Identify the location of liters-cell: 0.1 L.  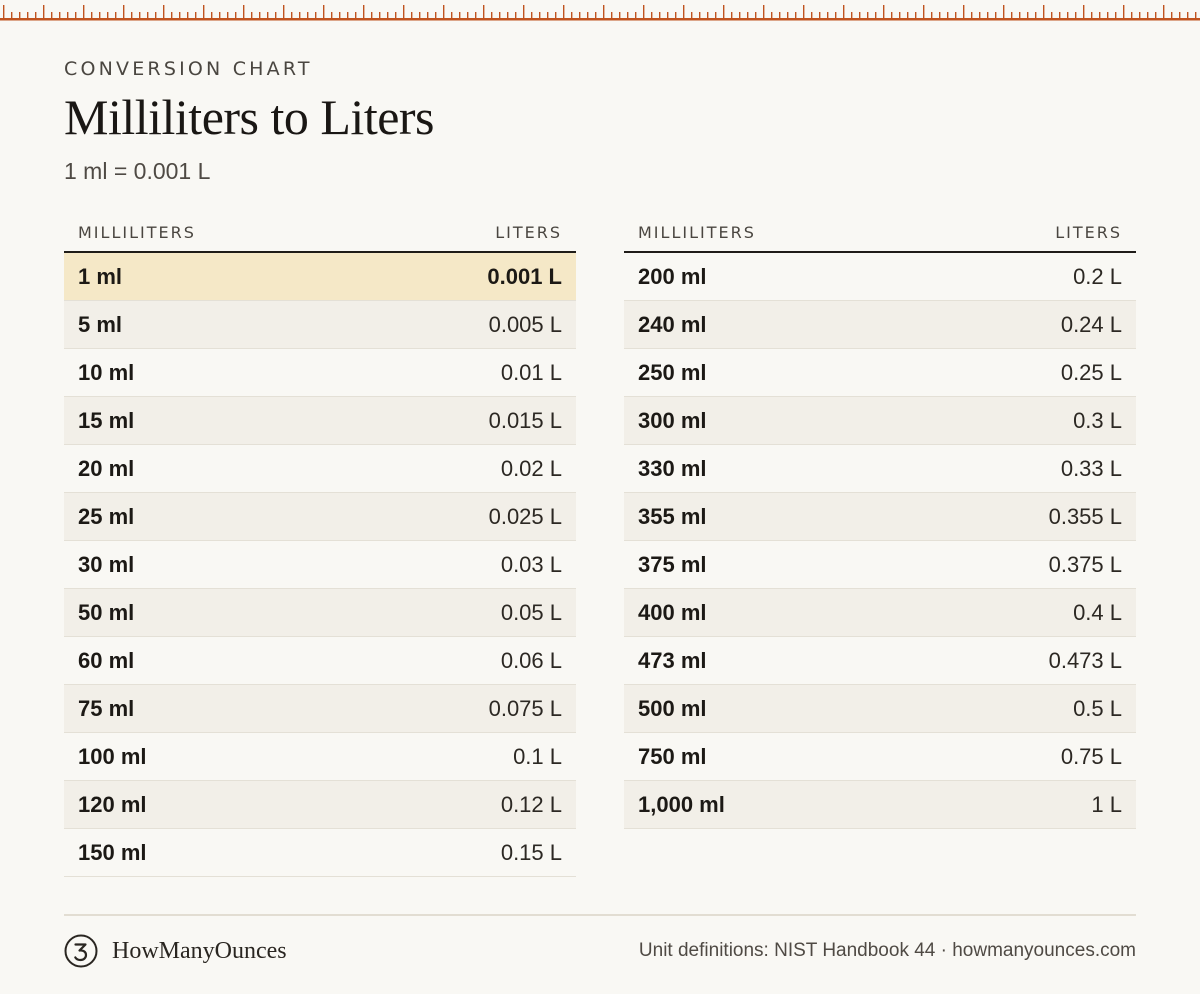
(537, 756).